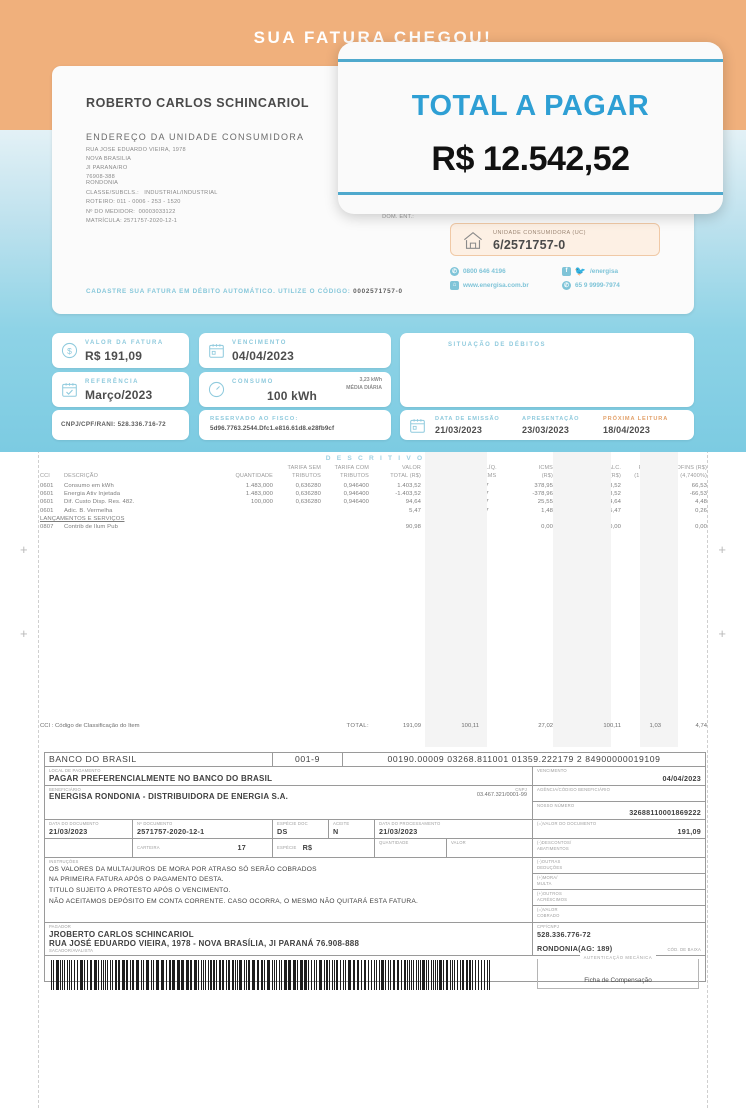 The width and height of the screenshot is (746, 1108). I want to click on boleto-vencimento-value: 04/04/2023, so click(681, 778).